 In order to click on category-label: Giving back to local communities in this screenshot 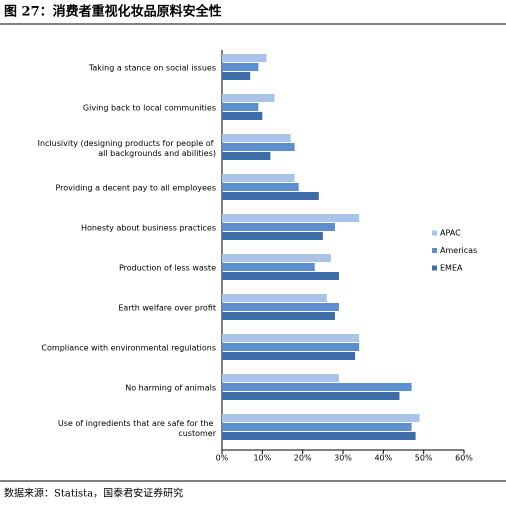, I will do `click(149, 108)`.